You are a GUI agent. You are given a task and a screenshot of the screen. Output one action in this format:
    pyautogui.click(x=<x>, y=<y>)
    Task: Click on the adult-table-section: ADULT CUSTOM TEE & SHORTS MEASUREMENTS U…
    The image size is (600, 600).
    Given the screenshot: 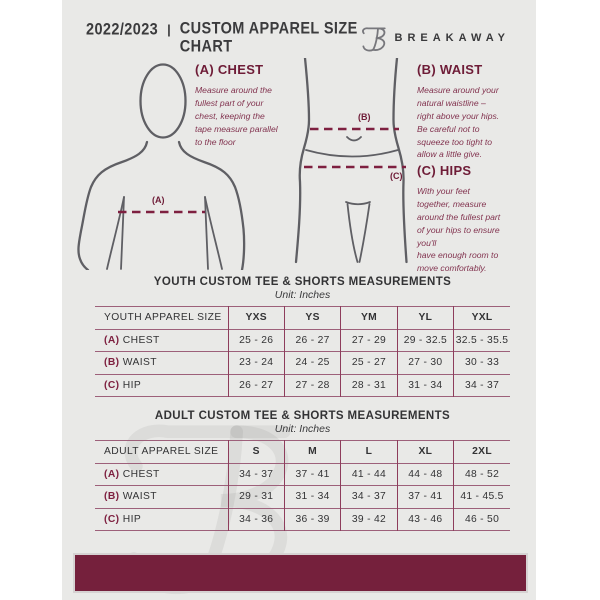 What is the action you would take?
    pyautogui.click(x=302, y=470)
    